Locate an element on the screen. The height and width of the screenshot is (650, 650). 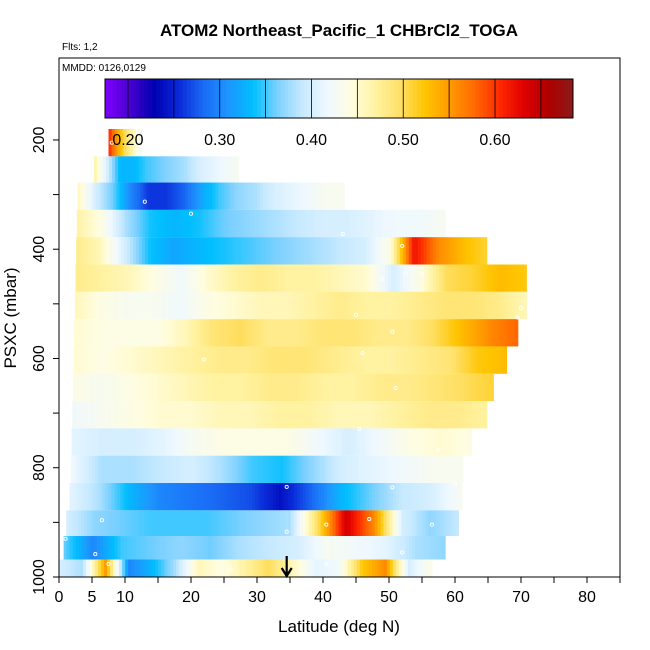
x-tick-label: 0 is located at coordinates (59, 597).